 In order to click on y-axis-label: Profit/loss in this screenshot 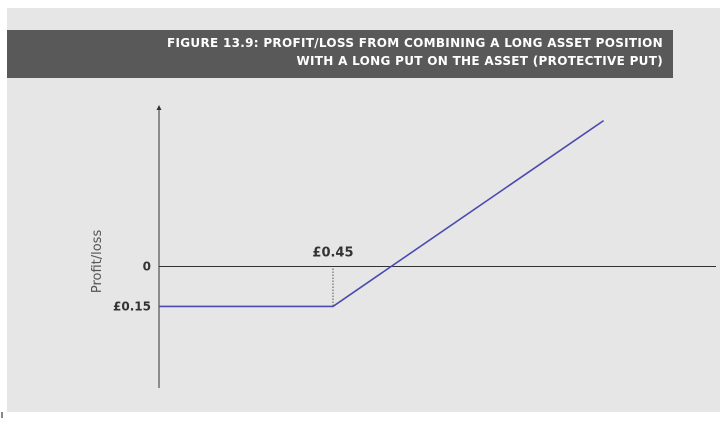, I will do `click(97, 262)`.